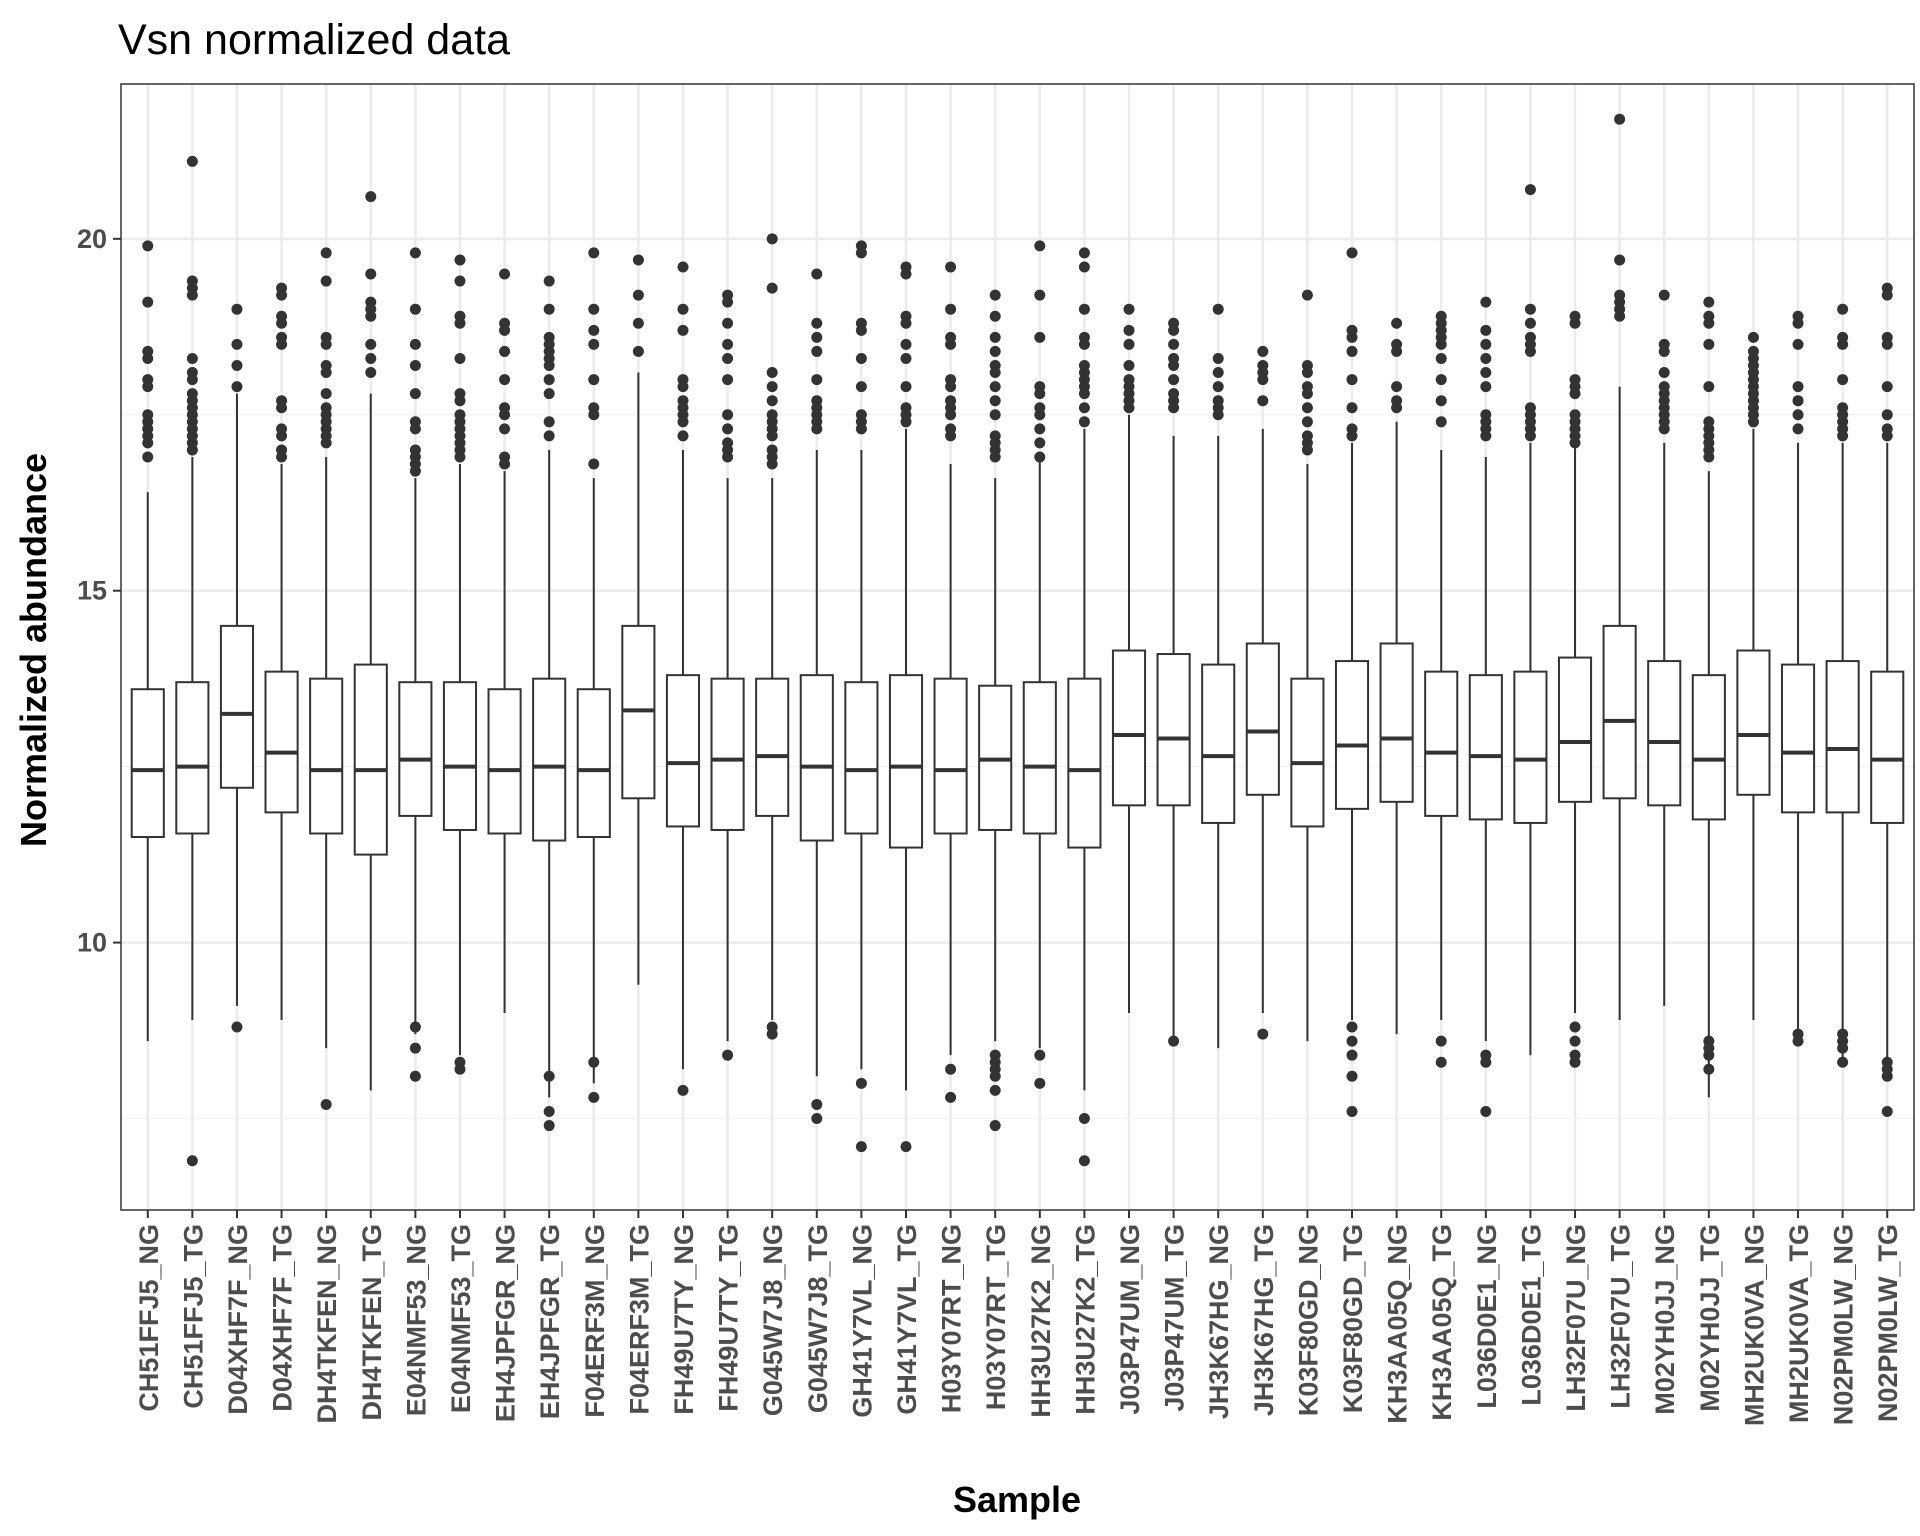 The height and width of the screenshot is (1536, 1920). I want to click on x-tick-label: G045W7J8_NG, so click(773, 1320).